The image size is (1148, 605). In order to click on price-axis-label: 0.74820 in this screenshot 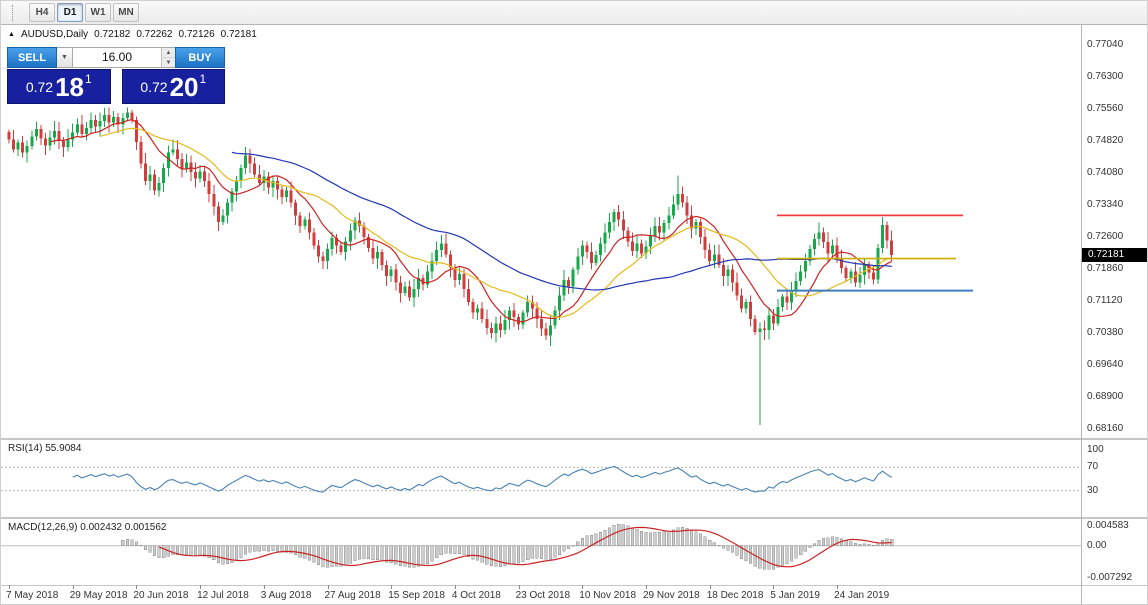, I will do `click(1105, 140)`.